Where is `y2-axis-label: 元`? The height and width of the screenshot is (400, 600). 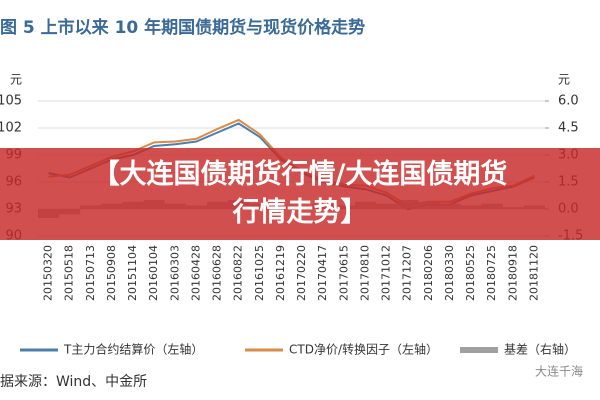 y2-axis-label: 元 is located at coordinates (564, 80).